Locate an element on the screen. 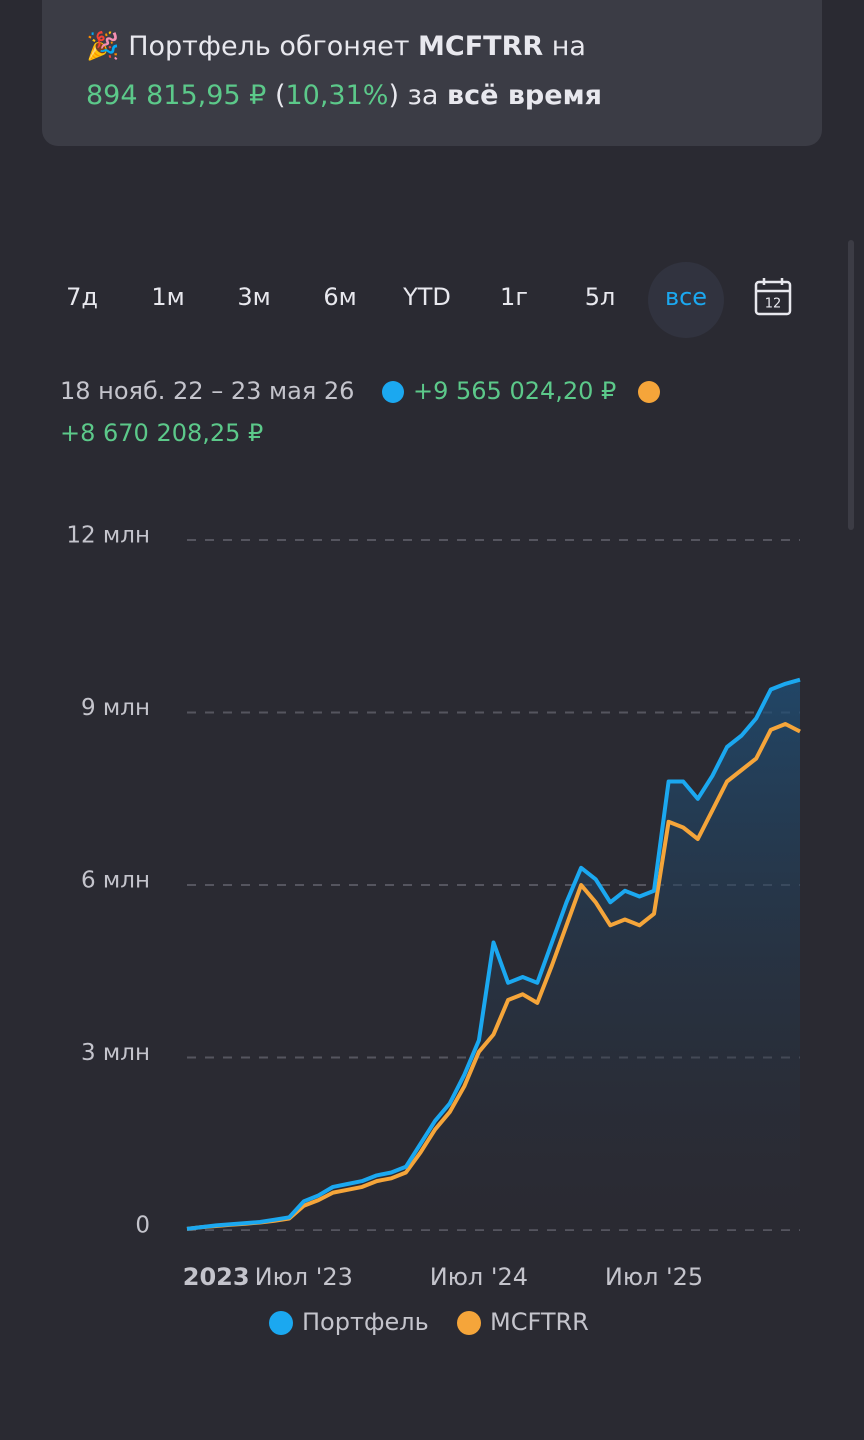 Image resolution: width=864 pixels, height=1440 pixels. legend-label: MCFTRR is located at coordinates (539, 1322).